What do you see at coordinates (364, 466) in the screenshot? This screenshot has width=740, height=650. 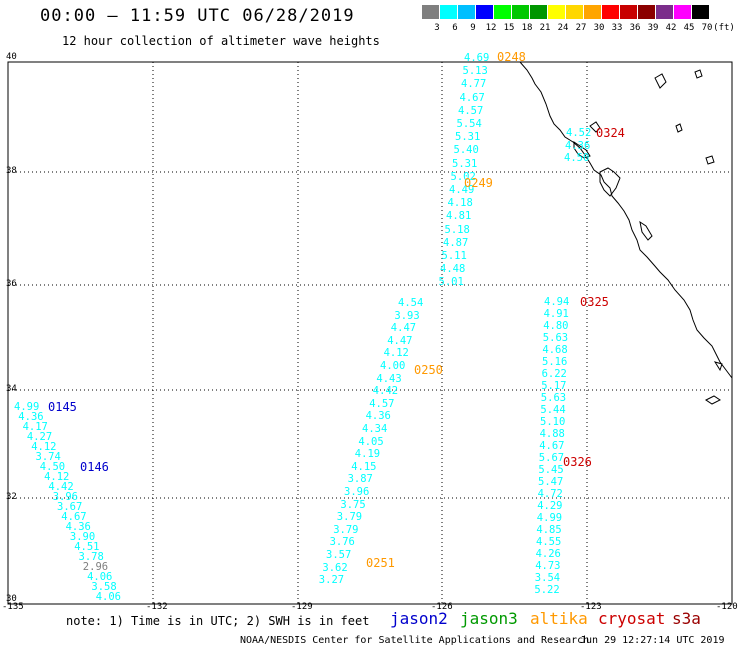 I see `wave-height-value: 4.15` at bounding box center [364, 466].